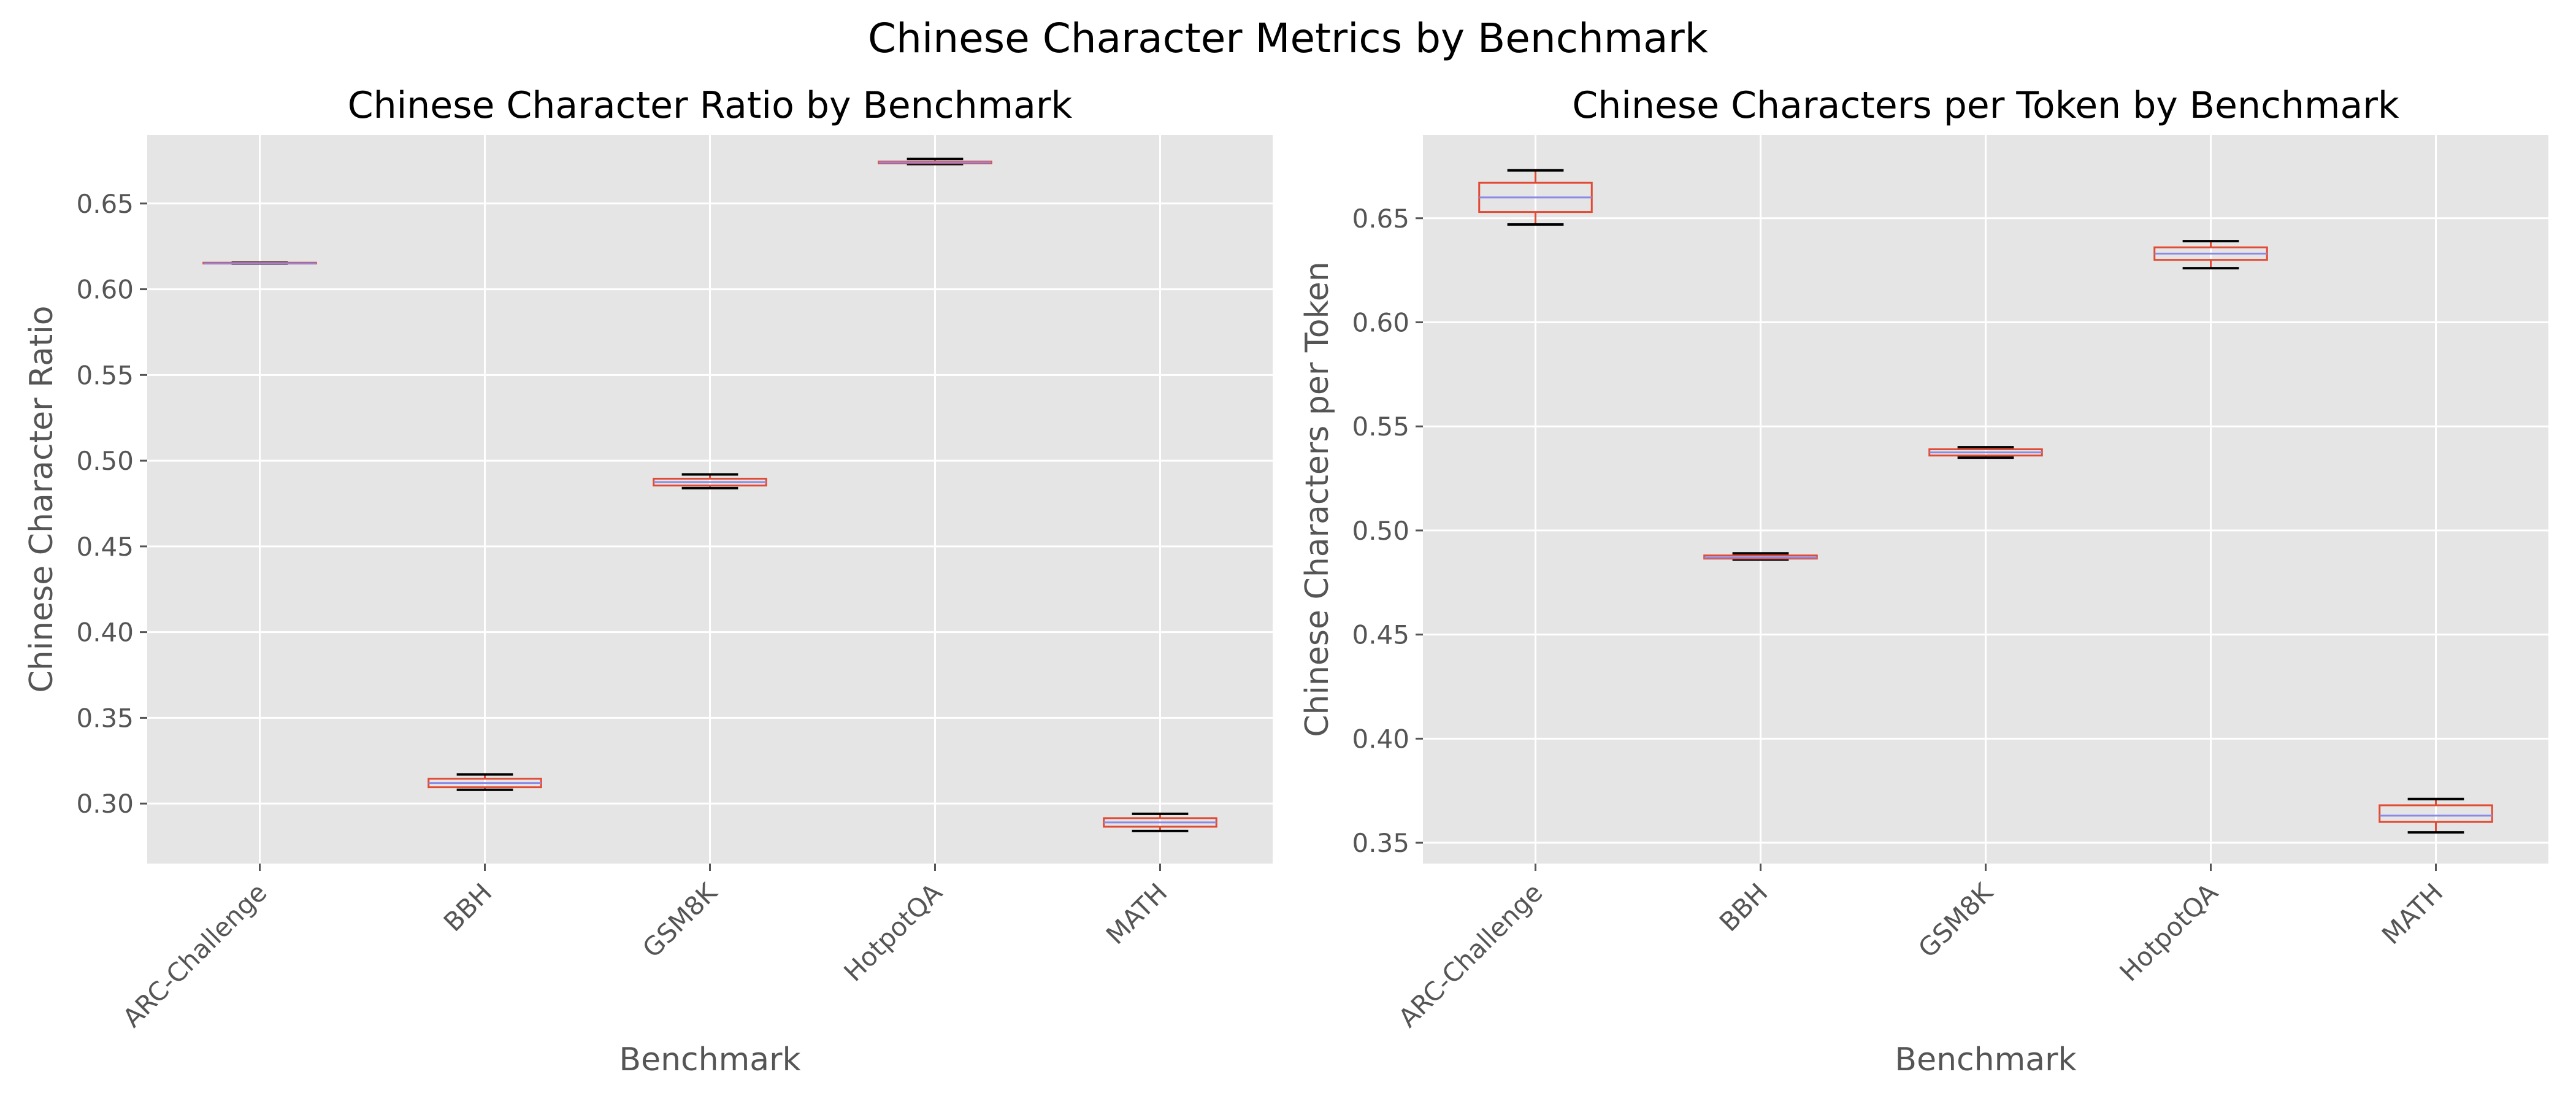  I want to click on figure-title: Chinese Character Metrics by Benchmark, so click(1288, 38).